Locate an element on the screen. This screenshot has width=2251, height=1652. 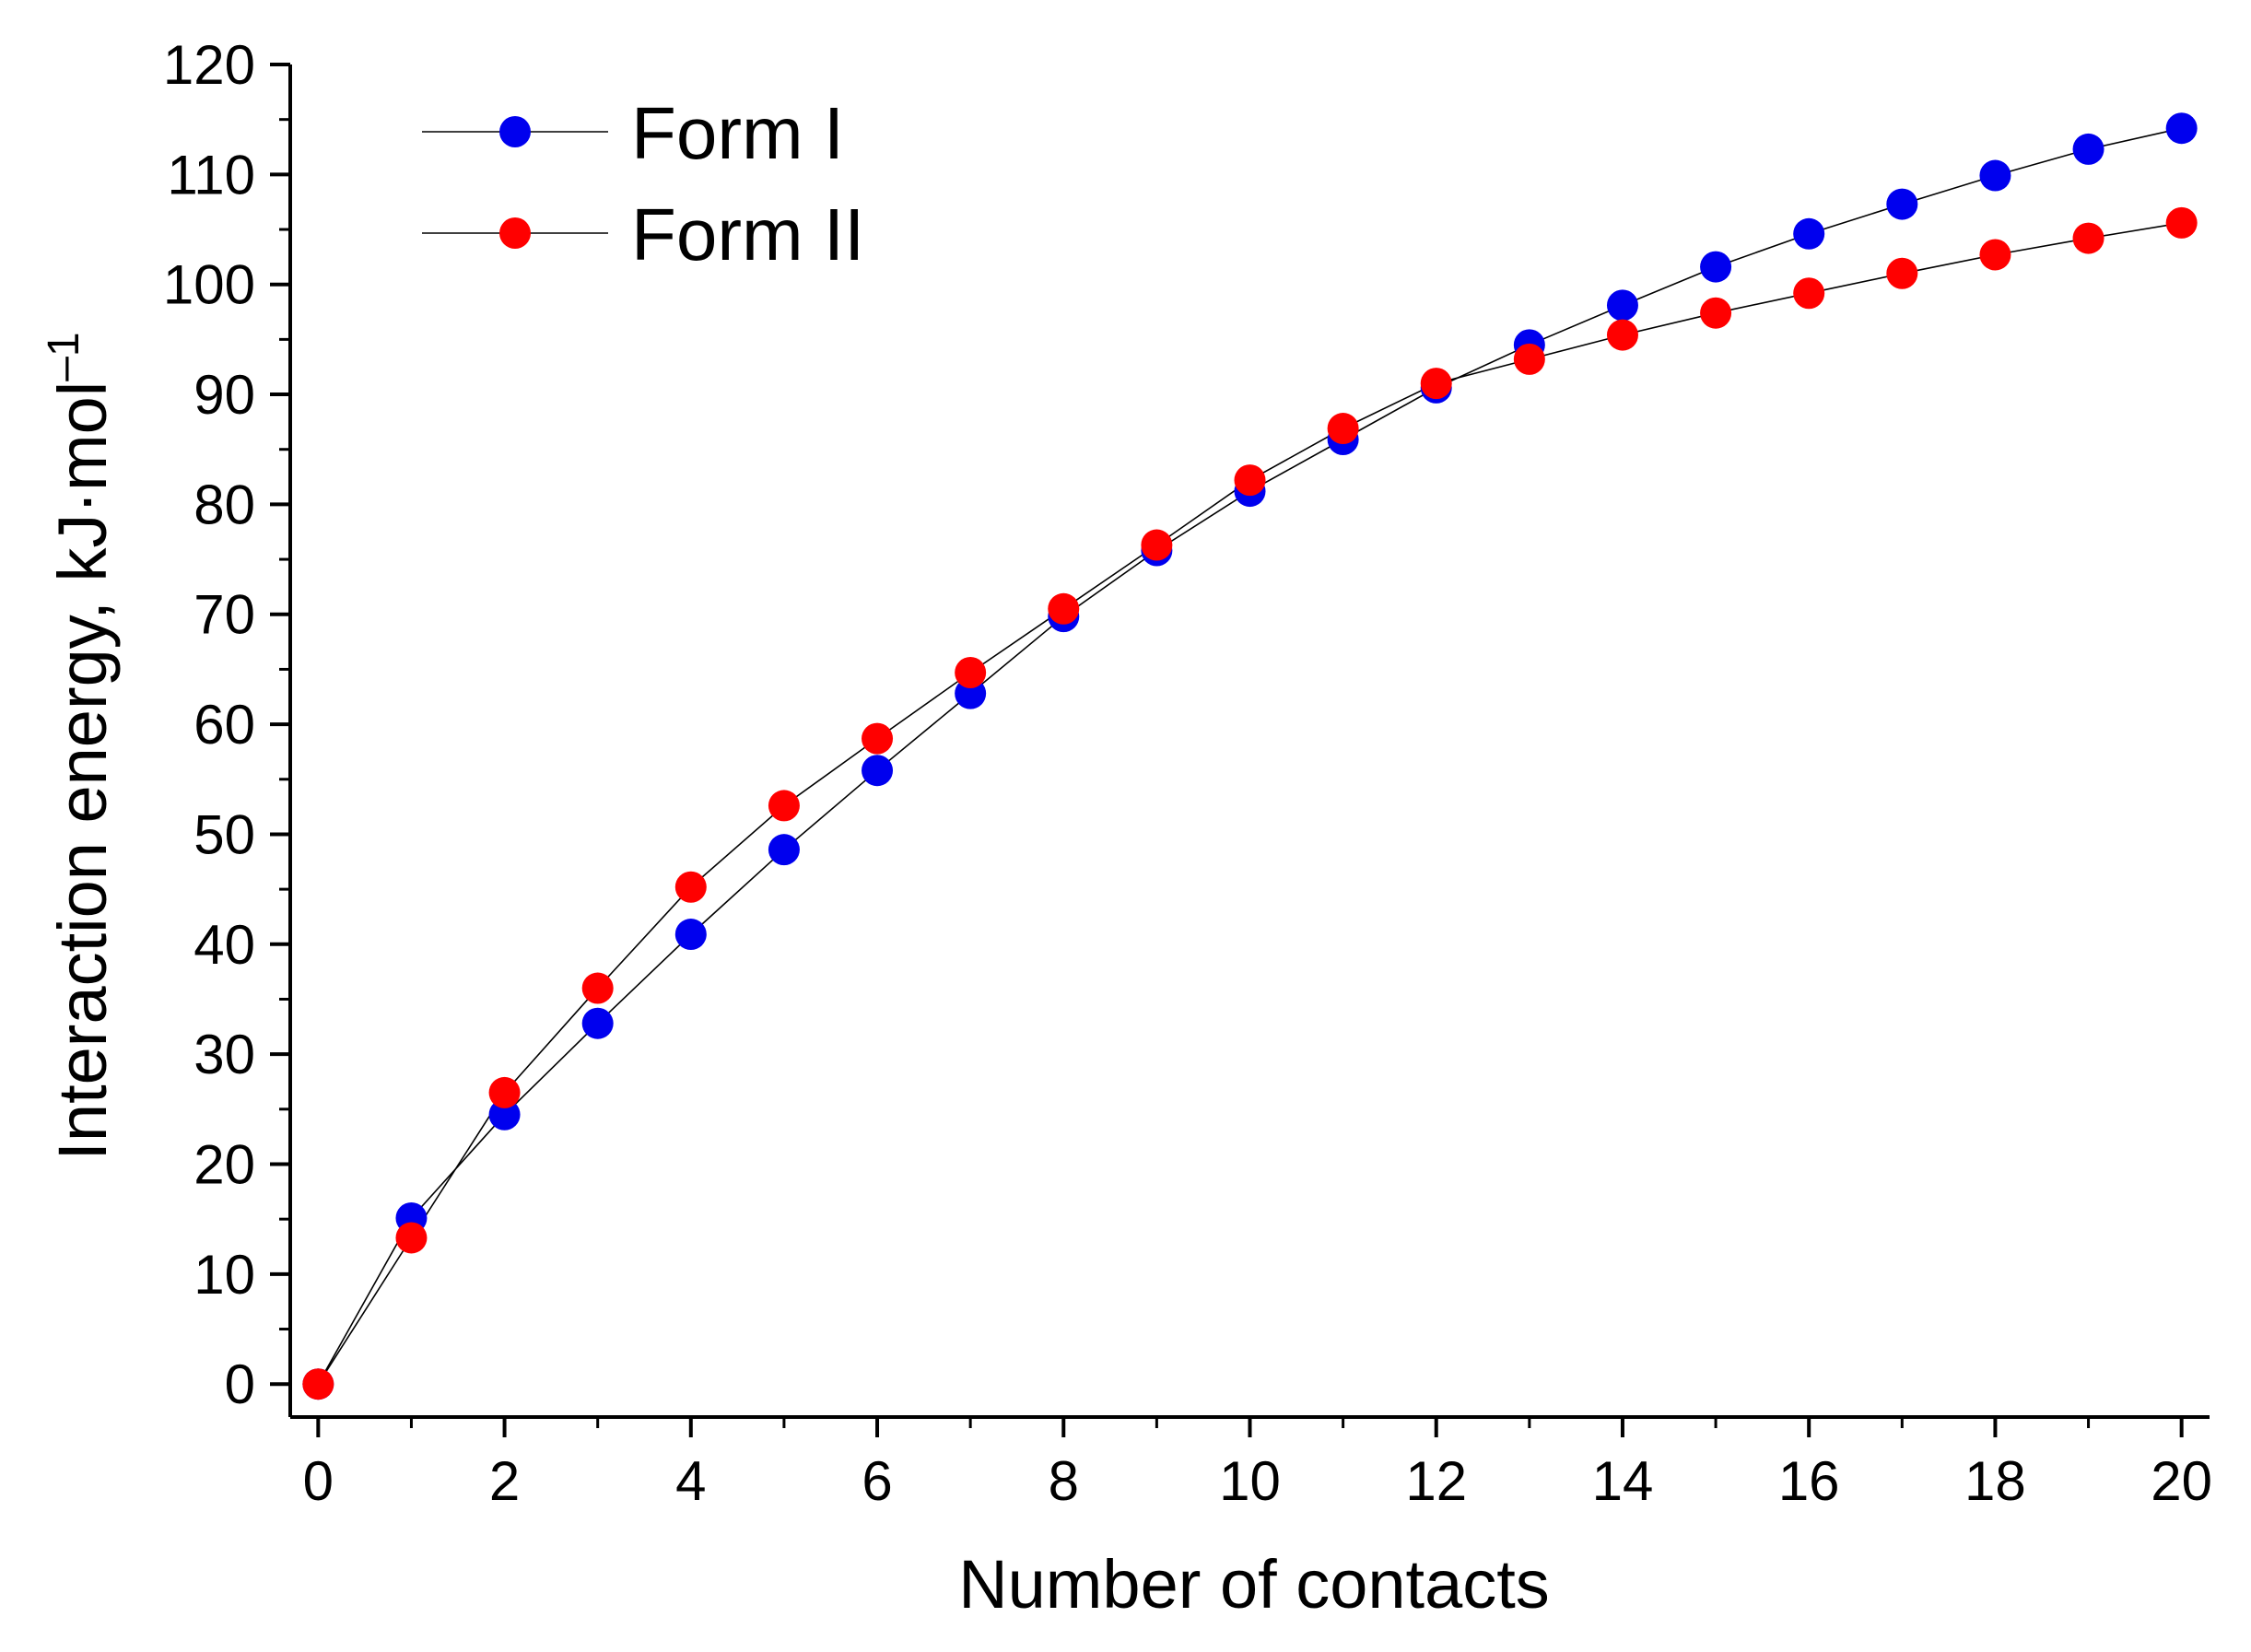
y-axis-title-superscript: –1 is located at coordinates (64, 356).